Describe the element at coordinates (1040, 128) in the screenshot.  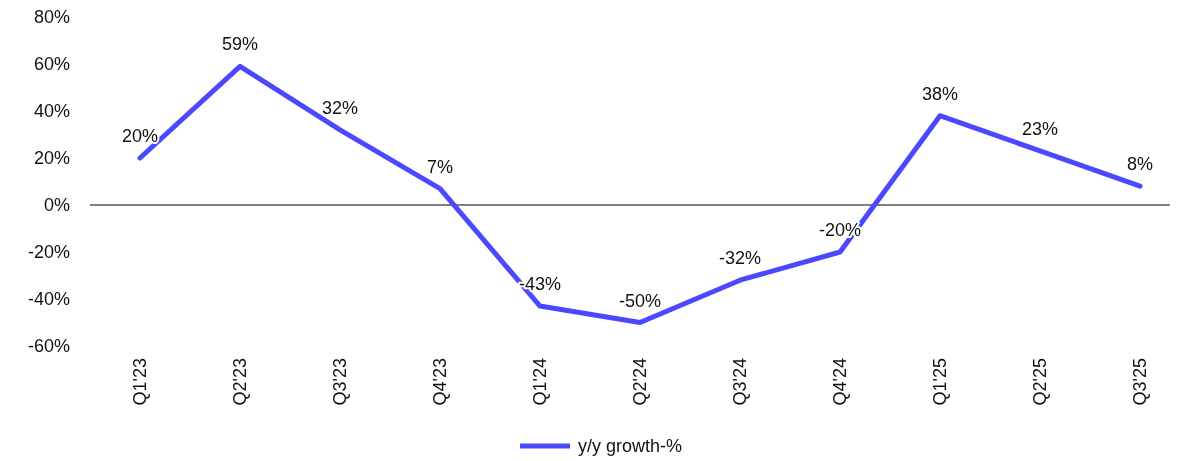
I see `data-label: 23%` at that location.